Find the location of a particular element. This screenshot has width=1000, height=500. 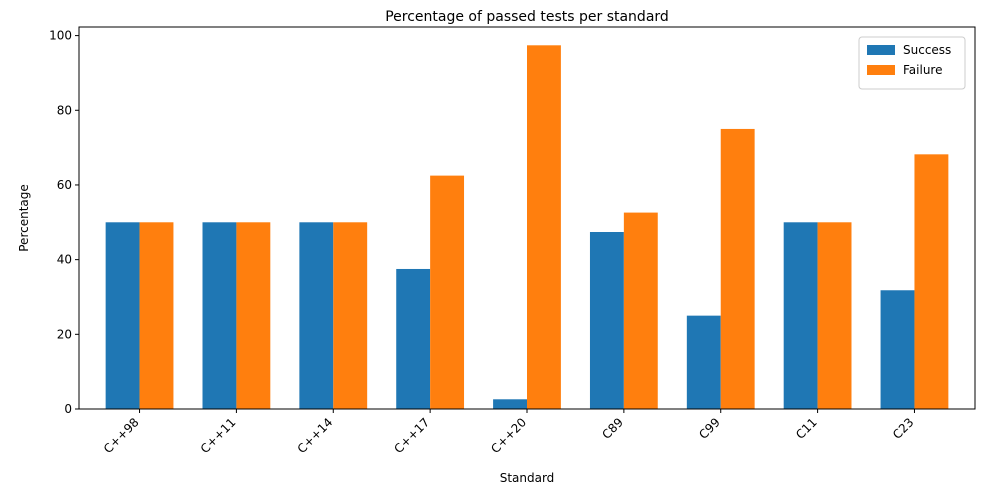

x-tick-label: C++98 is located at coordinates (121, 435).